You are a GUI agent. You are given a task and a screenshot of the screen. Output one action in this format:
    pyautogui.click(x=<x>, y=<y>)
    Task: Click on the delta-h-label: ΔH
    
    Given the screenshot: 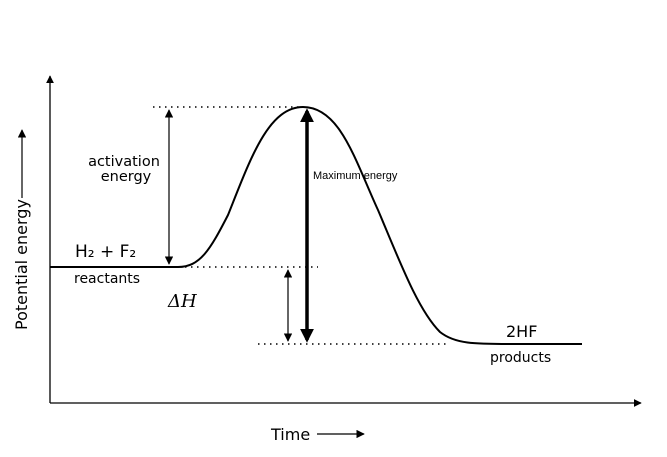 What is the action you would take?
    pyautogui.click(x=182, y=301)
    